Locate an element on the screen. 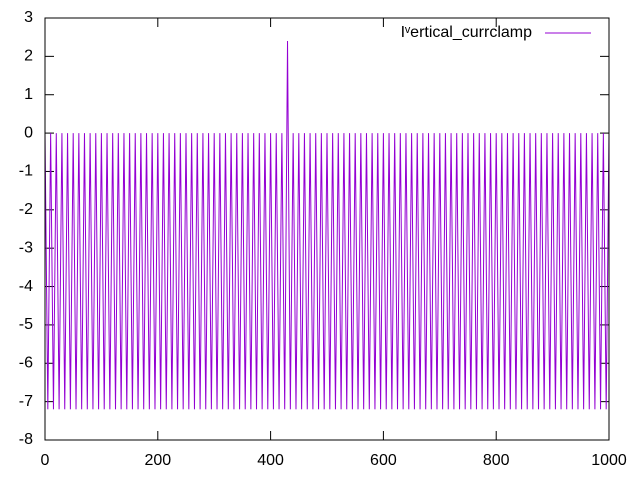  y-tick-label: -8 is located at coordinates (26, 439).